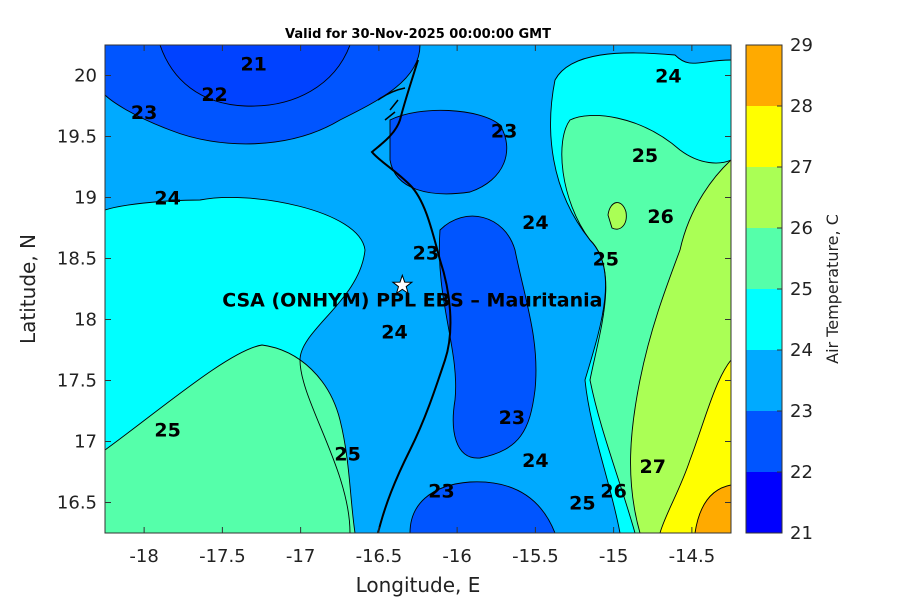 The width and height of the screenshot is (900, 604). What do you see at coordinates (801, 472) in the screenshot?
I see `colorbar-tick-label: 22` at bounding box center [801, 472].